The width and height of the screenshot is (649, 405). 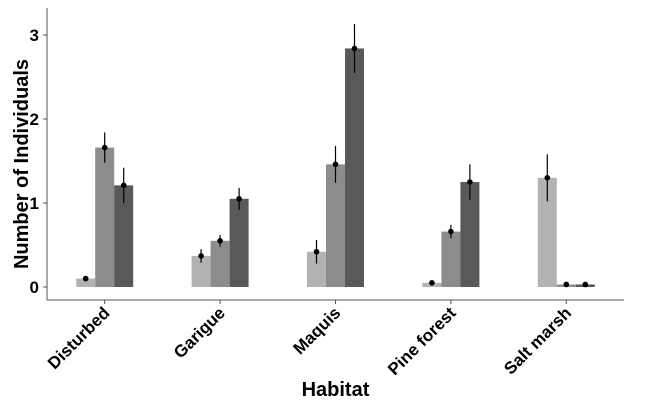 I want to click on y-axis-title: Number of Individuals, so click(x=22, y=164).